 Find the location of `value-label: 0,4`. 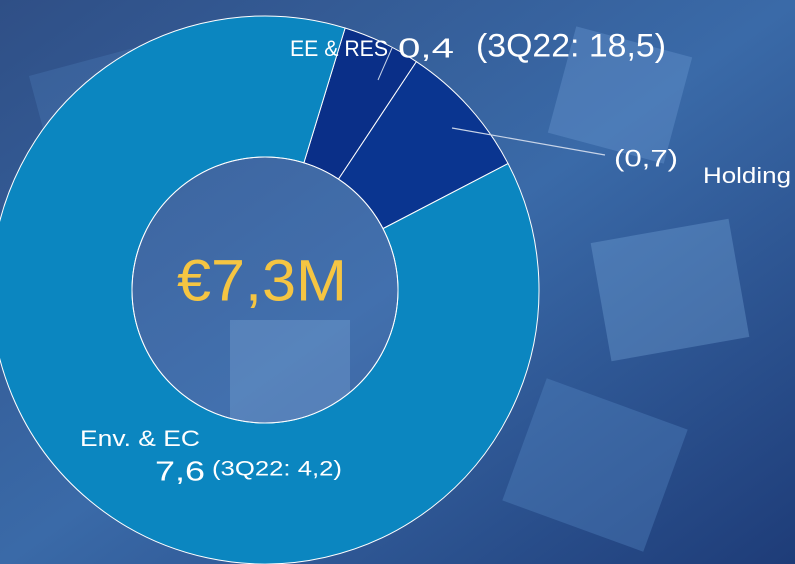

value-label: 0,4 is located at coordinates (426, 47).